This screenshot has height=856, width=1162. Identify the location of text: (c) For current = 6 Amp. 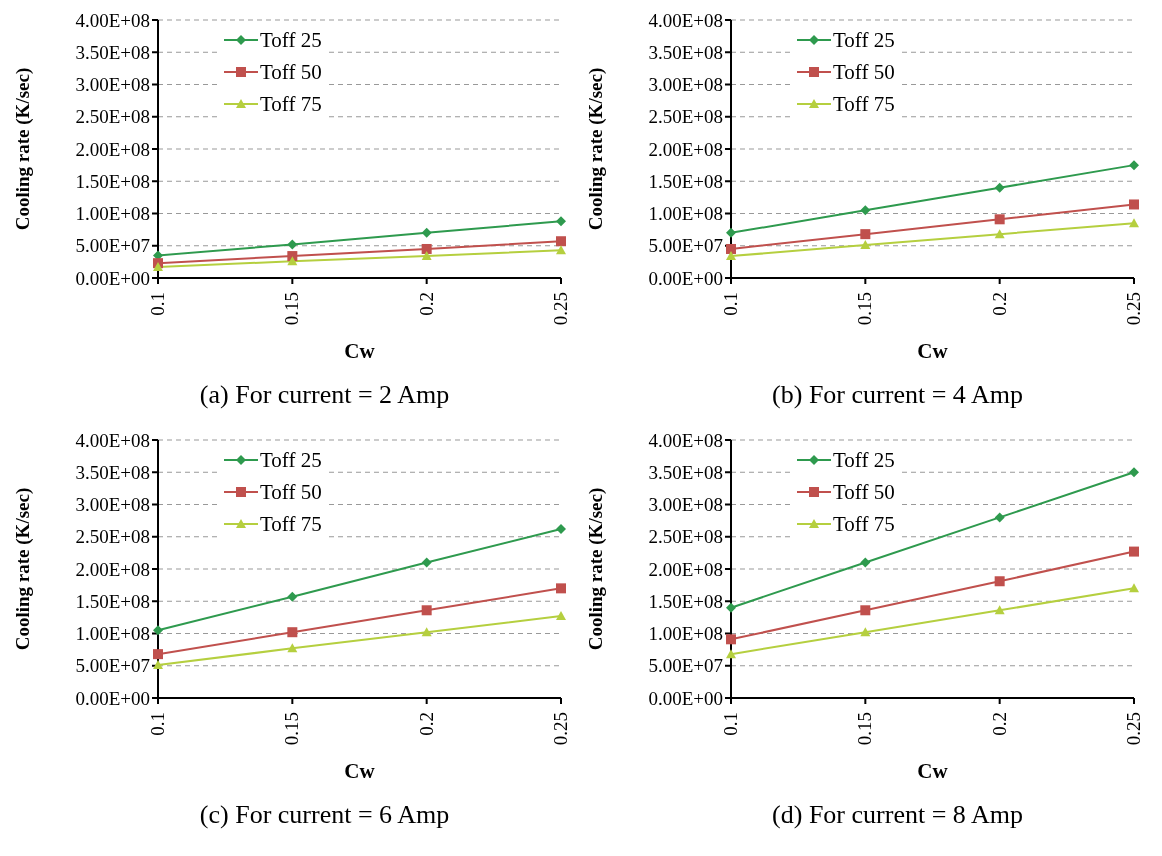
(324, 815).